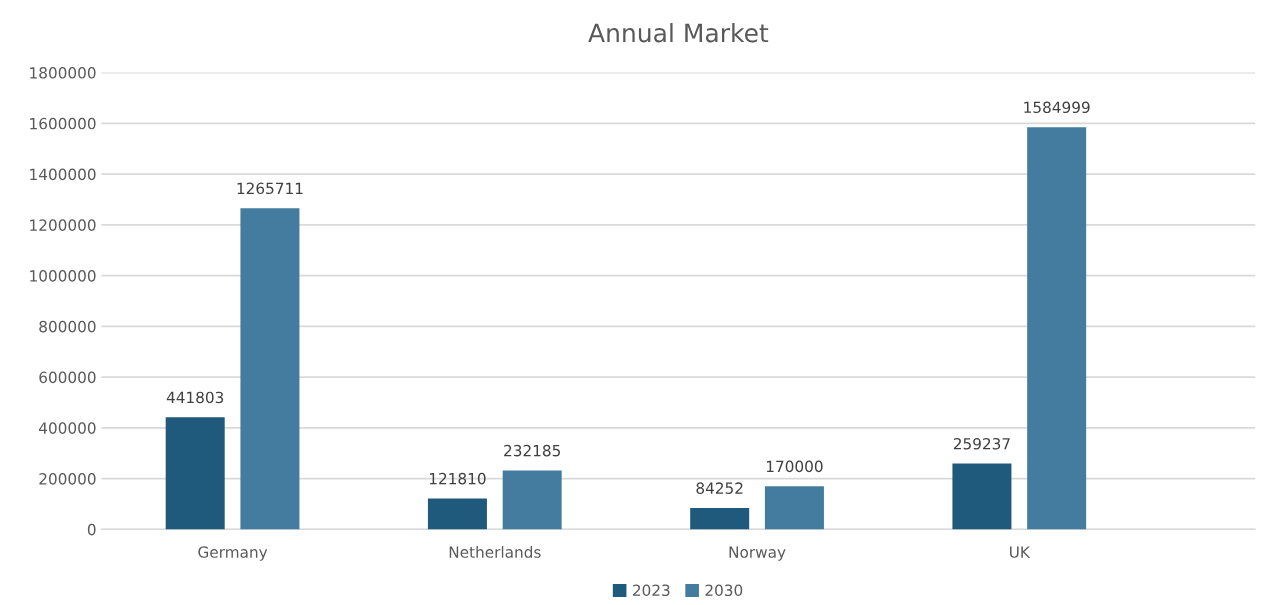  Describe the element at coordinates (63, 123) in the screenshot. I see `y-tick-label: 1600000` at that location.